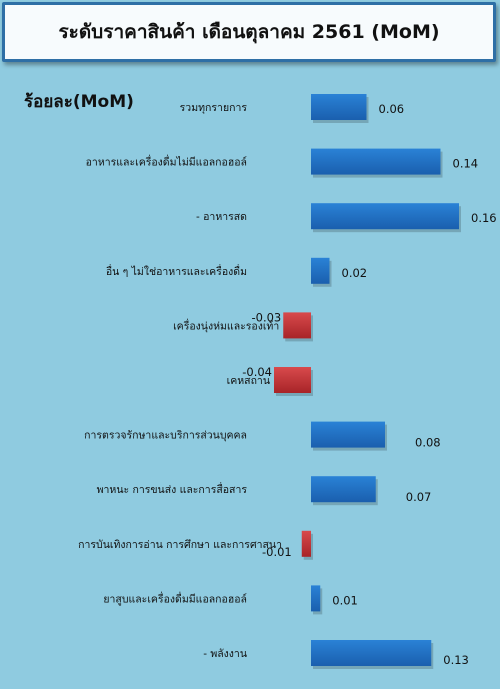 This screenshot has height=689, width=500. I want to click on value-label: 0.16, so click(484, 218).